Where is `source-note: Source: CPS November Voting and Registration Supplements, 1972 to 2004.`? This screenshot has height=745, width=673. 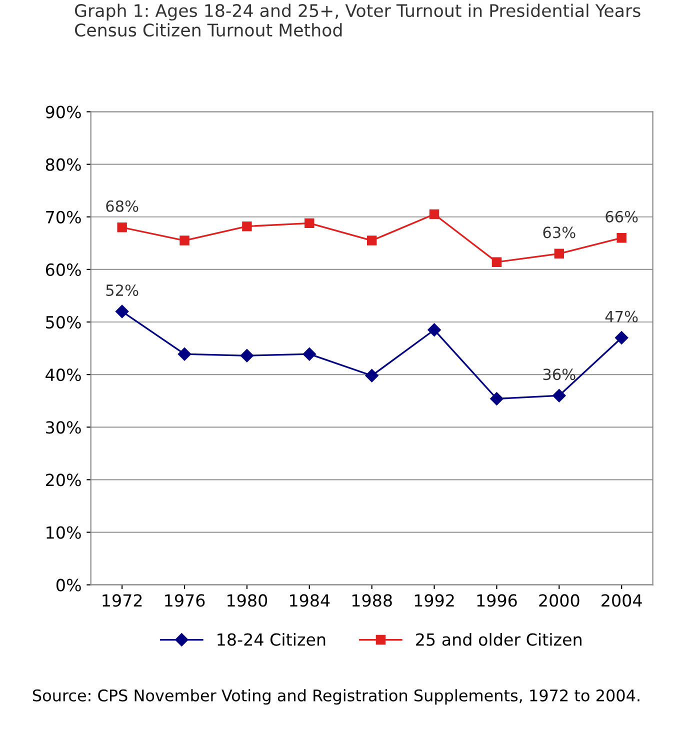
source-note: Source: CPS November Voting and Registration Supplements, 1972 to 2004. is located at coordinates (336, 697).